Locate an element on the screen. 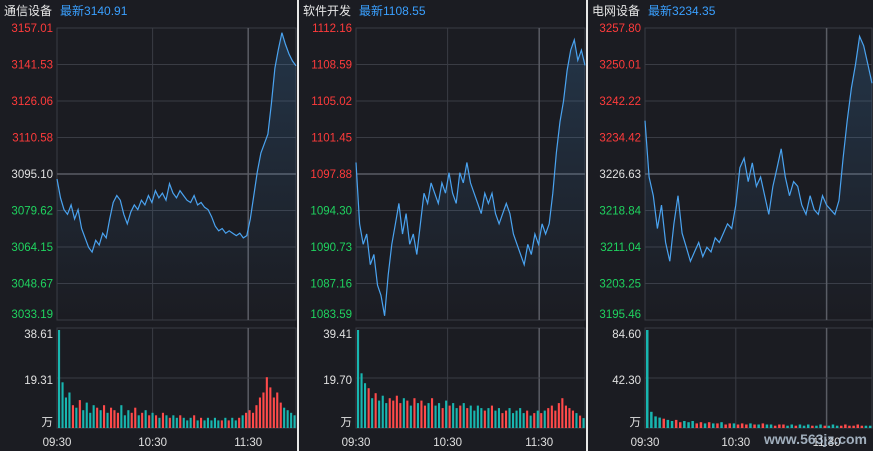 Image resolution: width=873 pixels, height=451 pixels. latest-price: 最新1108.55 is located at coordinates (392, 11).